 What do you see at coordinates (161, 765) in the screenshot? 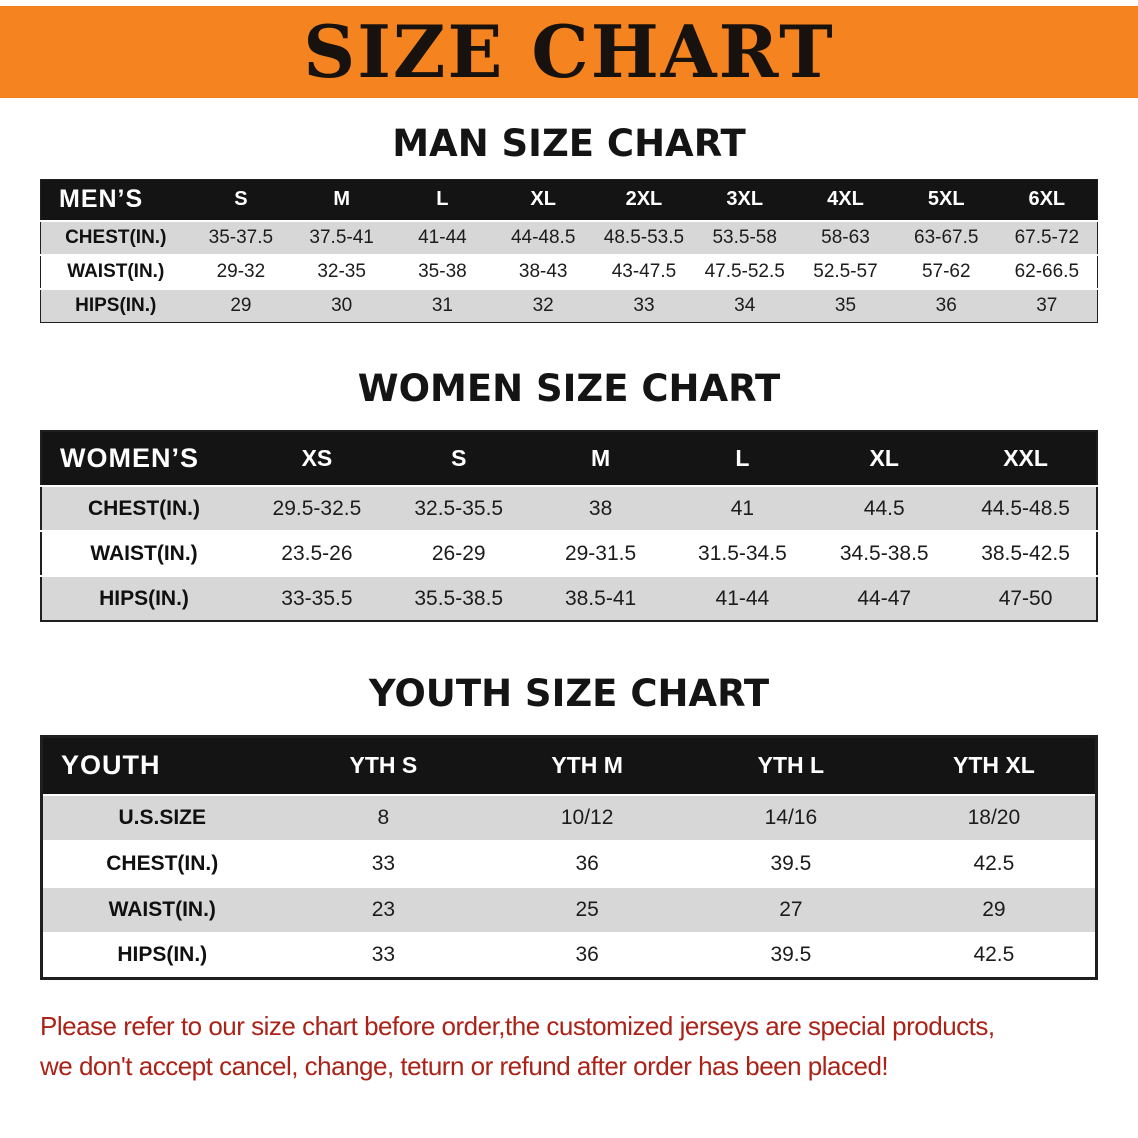
I see `table-title-cell: YOUTH` at bounding box center [161, 765].